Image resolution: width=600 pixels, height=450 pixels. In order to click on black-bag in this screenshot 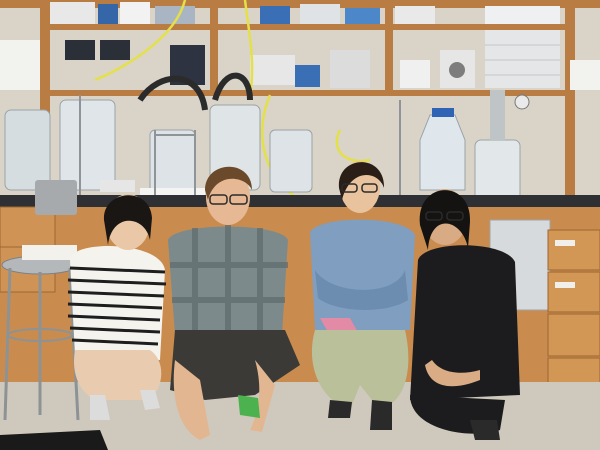, I will do `click(54, 440)`.